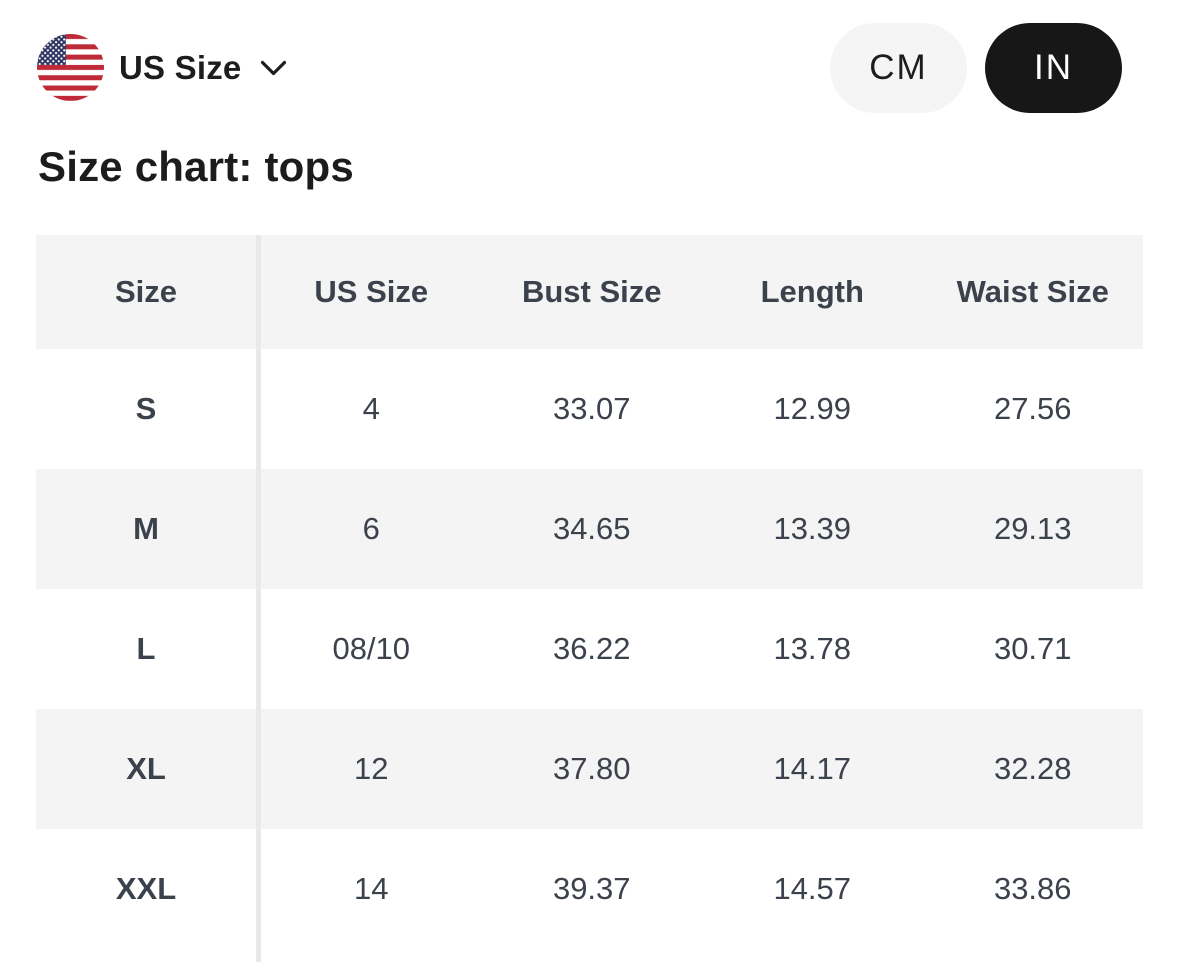  Describe the element at coordinates (812, 408) in the screenshot. I see `value-cell: 12.99` at that location.